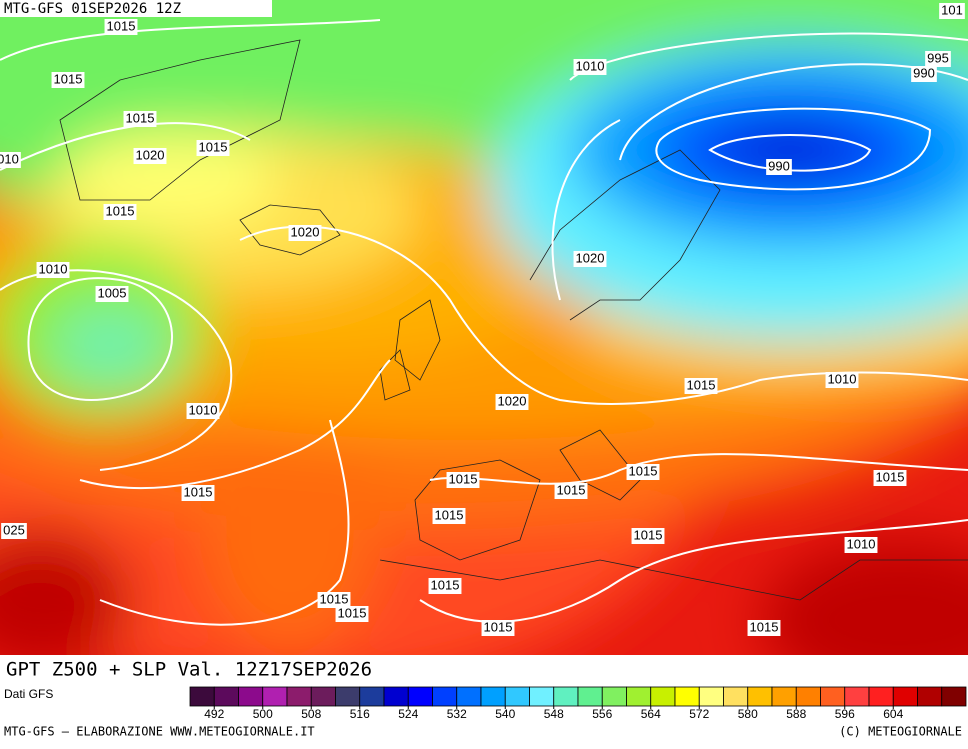  What do you see at coordinates (136, 8) in the screenshot?
I see `run-label-box` at bounding box center [136, 8].